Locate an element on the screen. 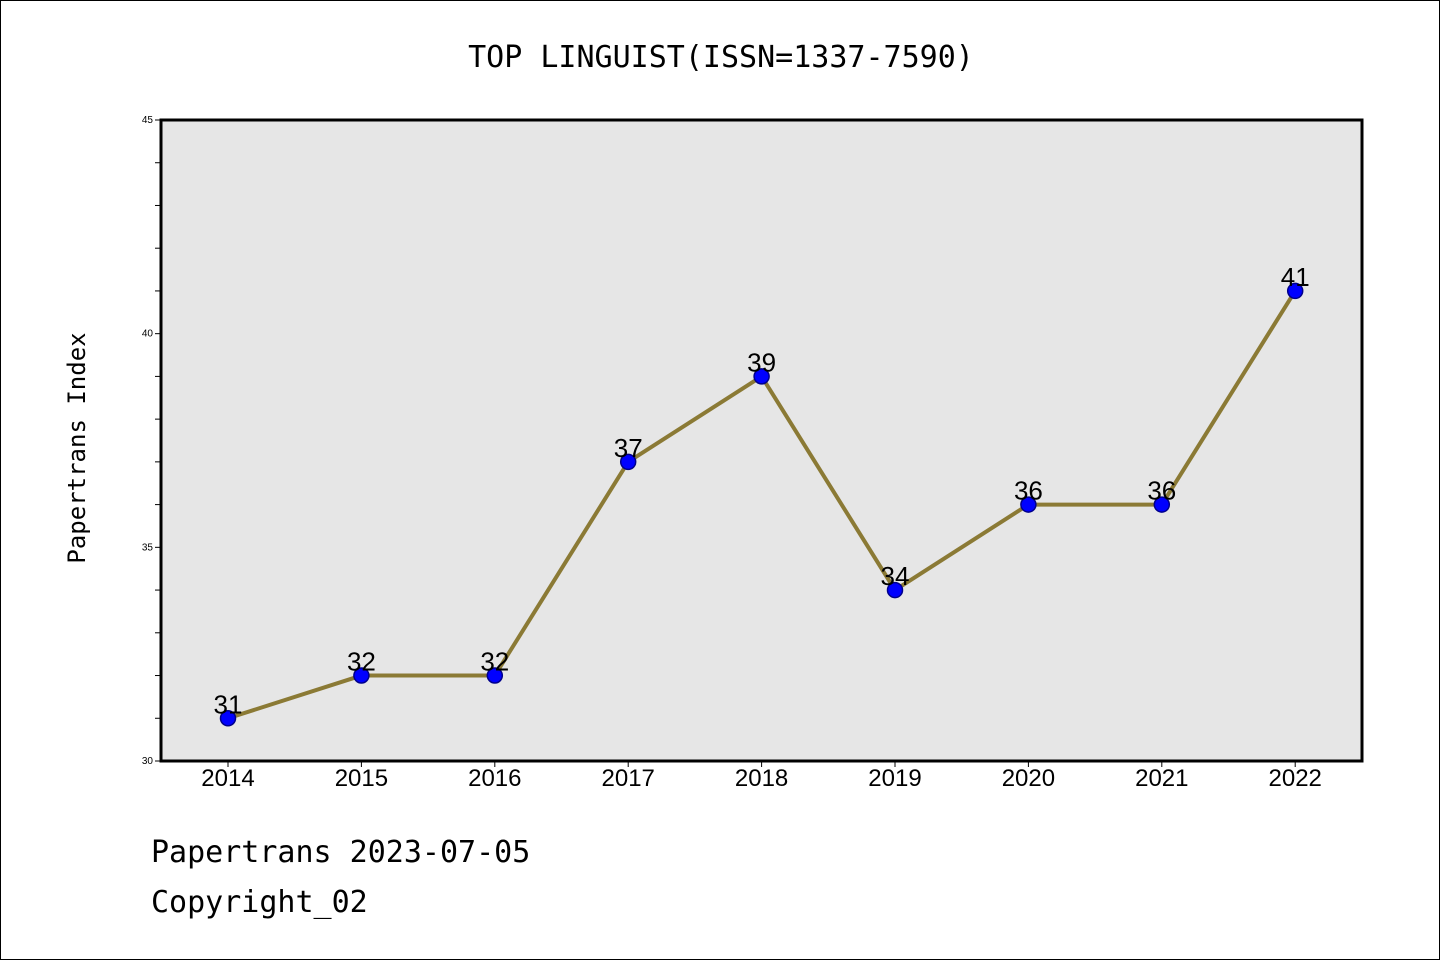 The image size is (1440, 961). footer-copyright: Copyright_02 is located at coordinates (259, 902).